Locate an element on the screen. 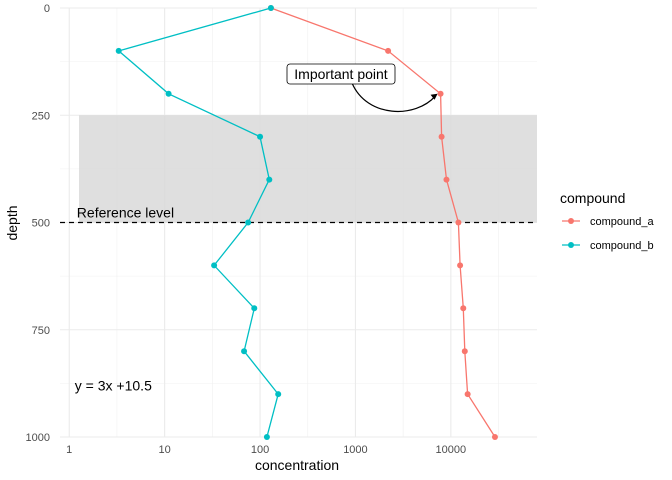  legend-title: compound is located at coordinates (592, 198).